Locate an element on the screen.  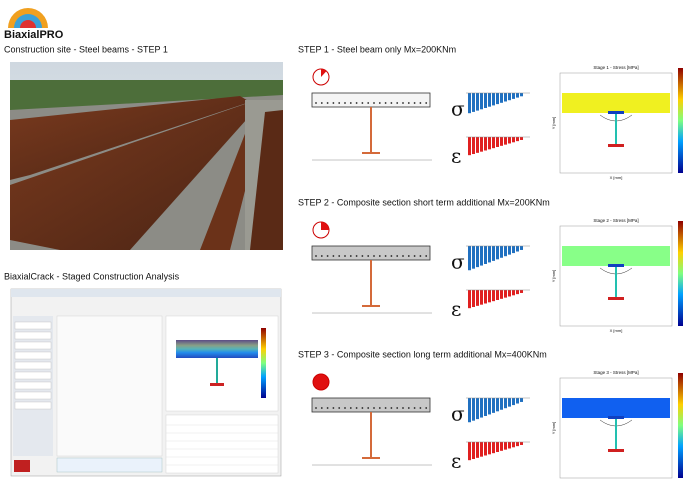
stress-title: Stage 1 - Stress [MPa] is located at coordinates (615, 67).